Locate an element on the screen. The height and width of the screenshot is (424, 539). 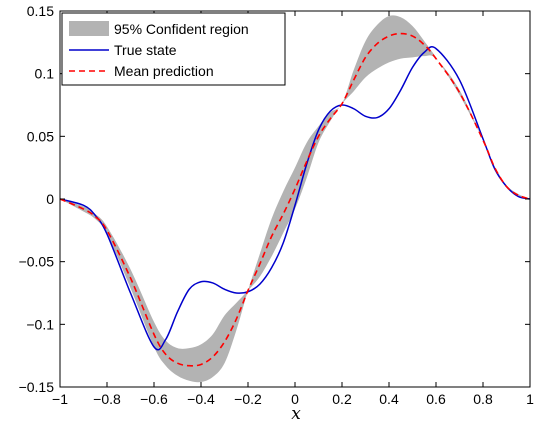
x-tick-label: −0.4 is located at coordinates (201, 399).